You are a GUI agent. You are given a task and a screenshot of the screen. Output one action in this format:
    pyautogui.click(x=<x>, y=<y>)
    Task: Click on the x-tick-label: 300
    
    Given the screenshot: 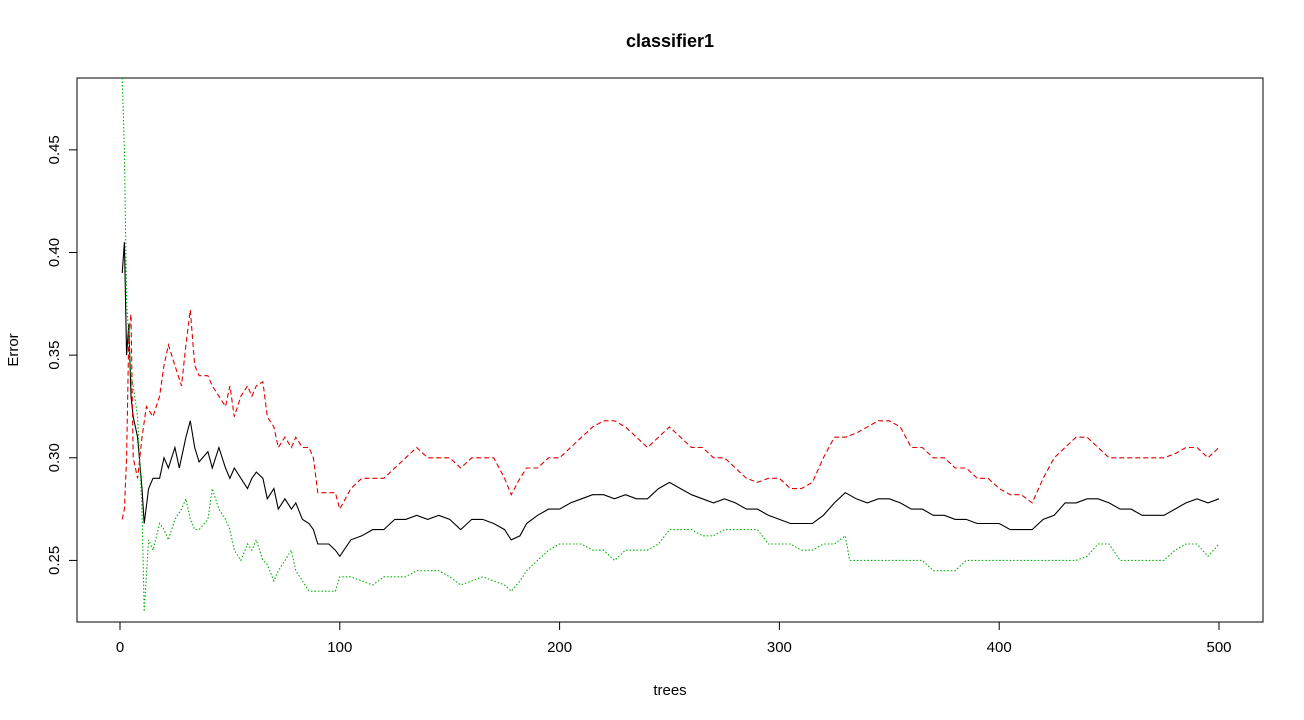 What is the action you would take?
    pyautogui.click(x=779, y=647)
    